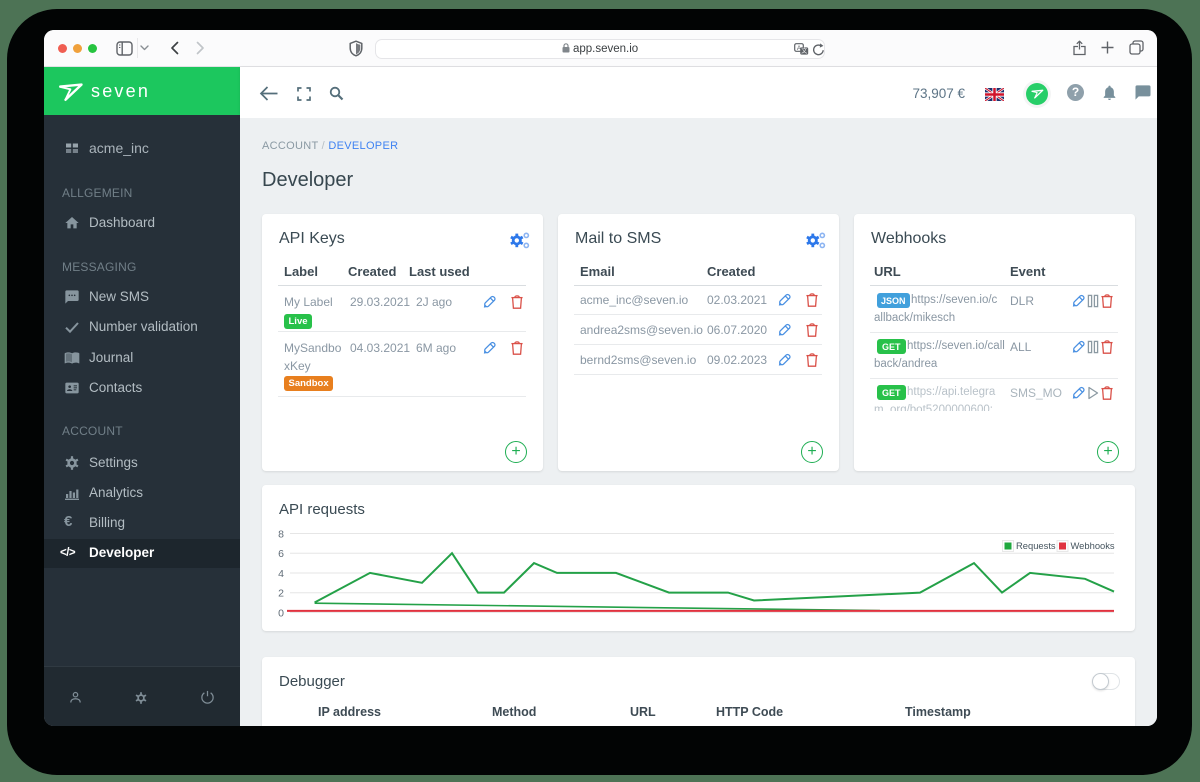 The height and width of the screenshot is (782, 1200). I want to click on svg-text: 8, so click(281, 535).